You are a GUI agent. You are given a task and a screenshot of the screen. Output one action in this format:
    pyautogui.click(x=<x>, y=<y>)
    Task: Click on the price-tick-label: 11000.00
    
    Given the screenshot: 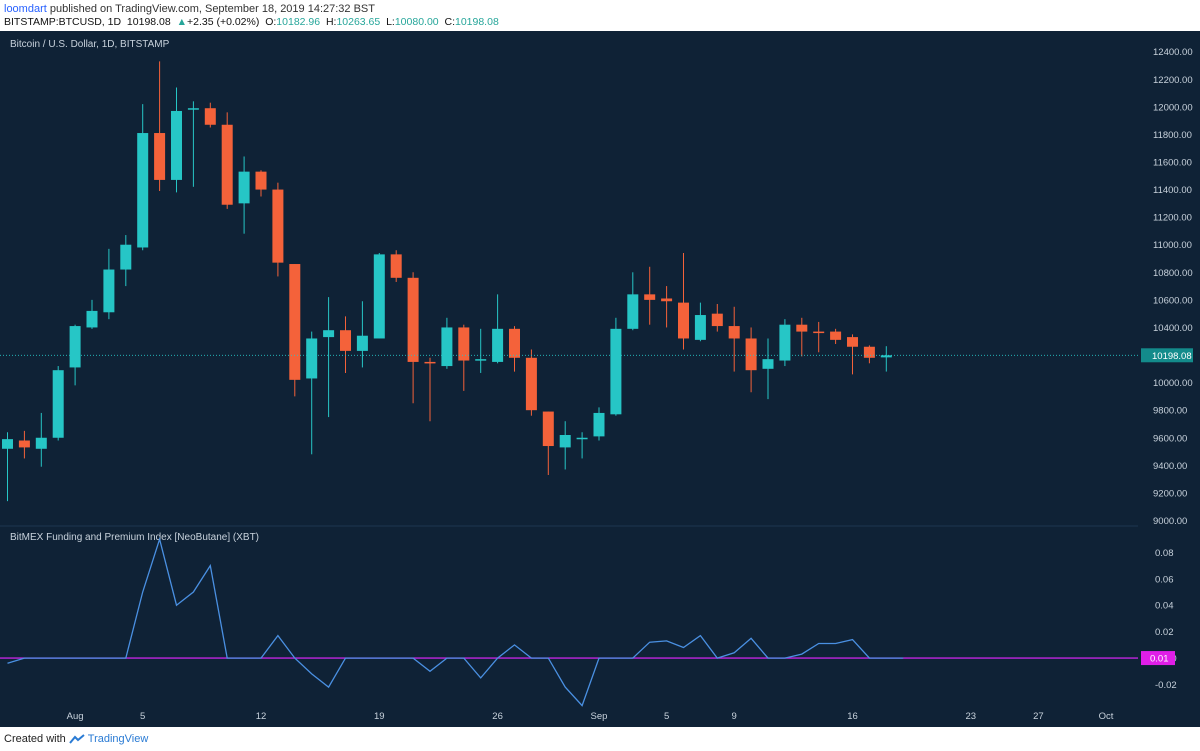 What is the action you would take?
    pyautogui.click(x=1172, y=245)
    